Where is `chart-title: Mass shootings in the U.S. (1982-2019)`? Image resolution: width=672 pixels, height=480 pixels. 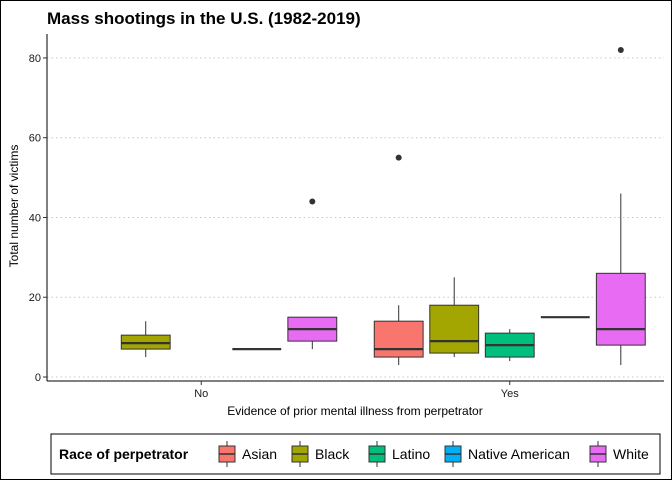 chart-title: Mass shootings in the U.S. (1982-2019) is located at coordinates (204, 18).